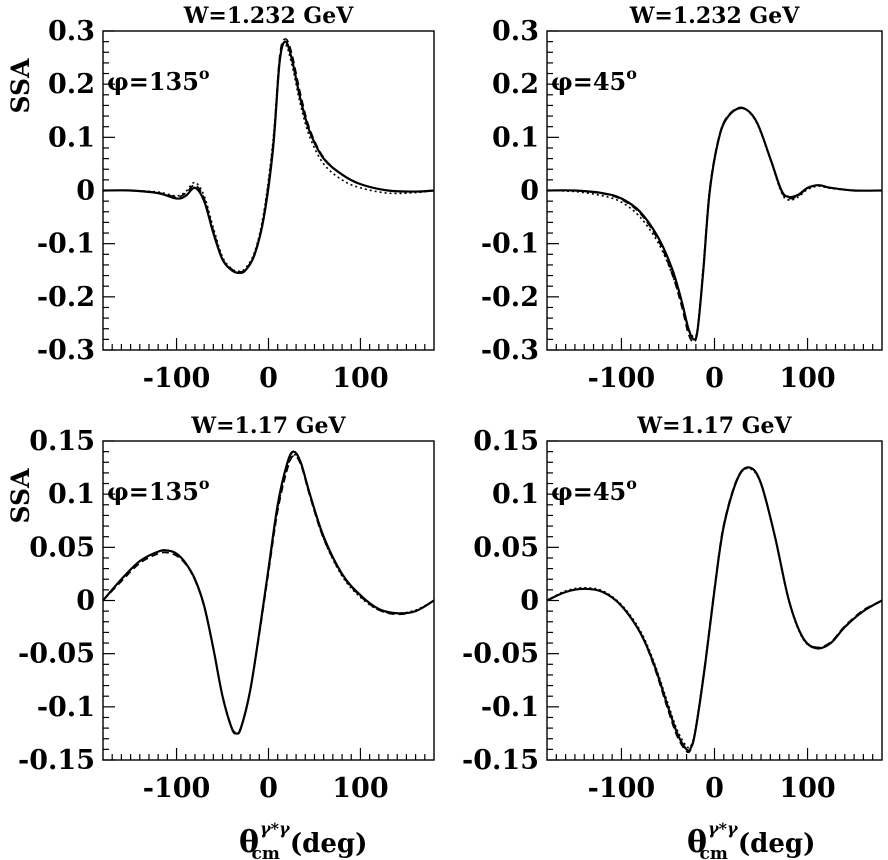 This screenshot has width=888, height=860. Describe the element at coordinates (527, 839) in the screenshot. I see `x-axis-labels: θγ*γ cm (deg) θγ*γ cm (deg)` at that location.